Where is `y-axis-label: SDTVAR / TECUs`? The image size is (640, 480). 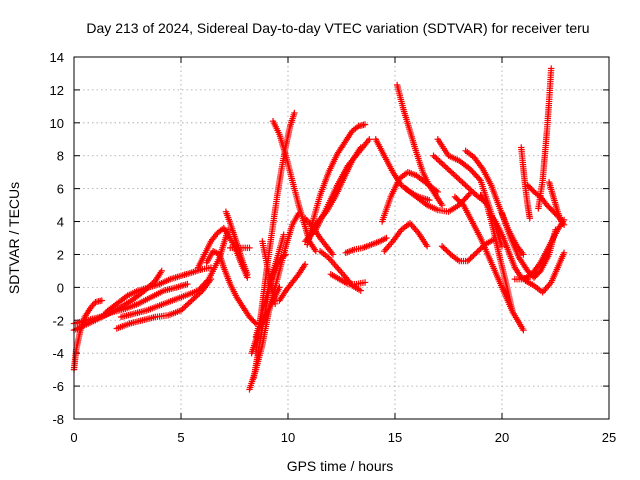
y-axis-label: SDTVAR / TECUs is located at coordinates (14, 238).